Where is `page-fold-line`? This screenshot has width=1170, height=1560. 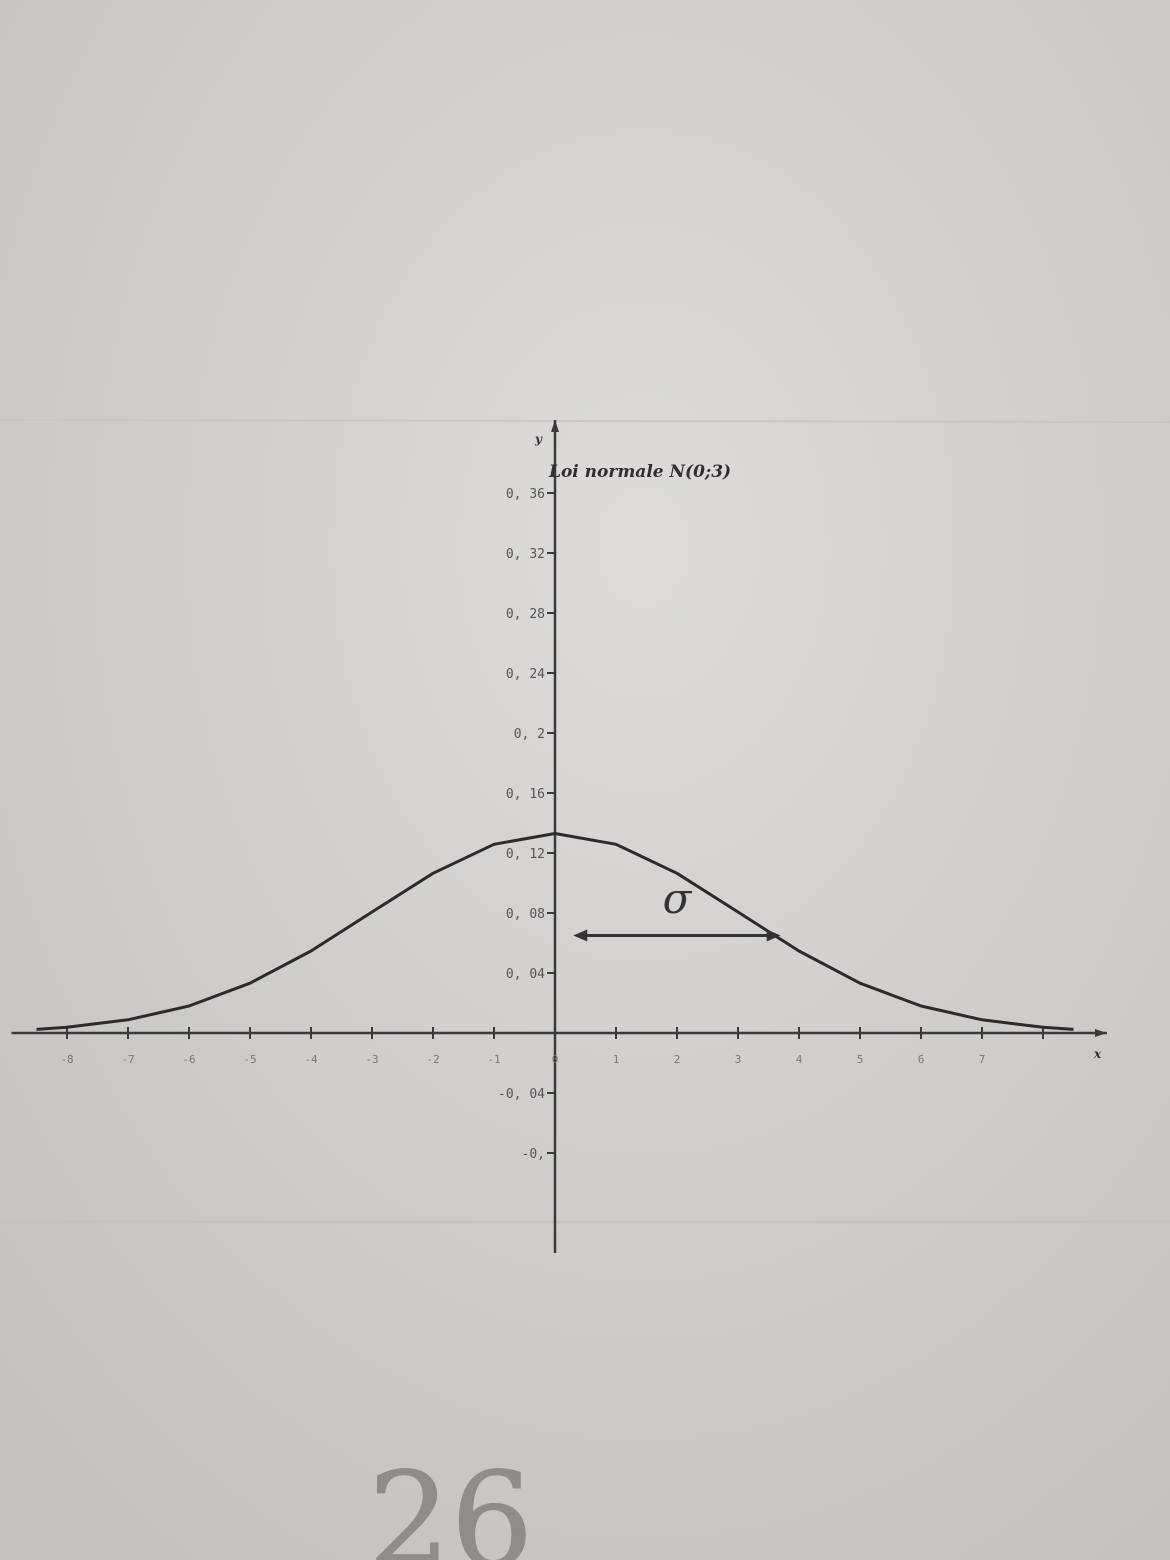 page-fold-line is located at coordinates (585, 421).